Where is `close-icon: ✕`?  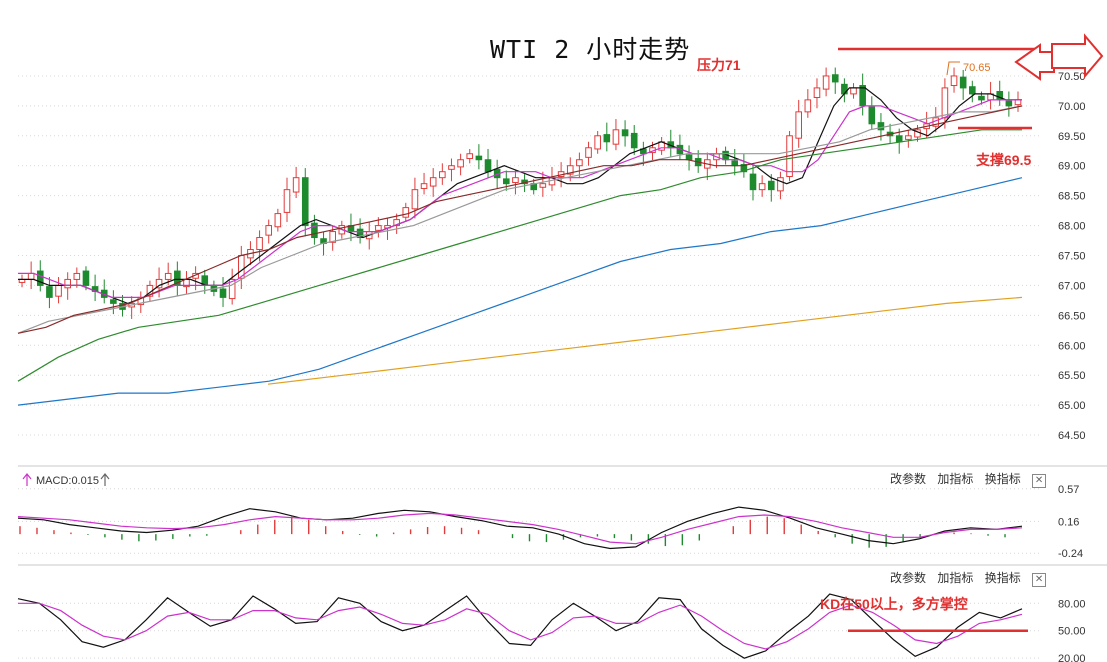 close-icon: ✕ is located at coordinates (1039, 481).